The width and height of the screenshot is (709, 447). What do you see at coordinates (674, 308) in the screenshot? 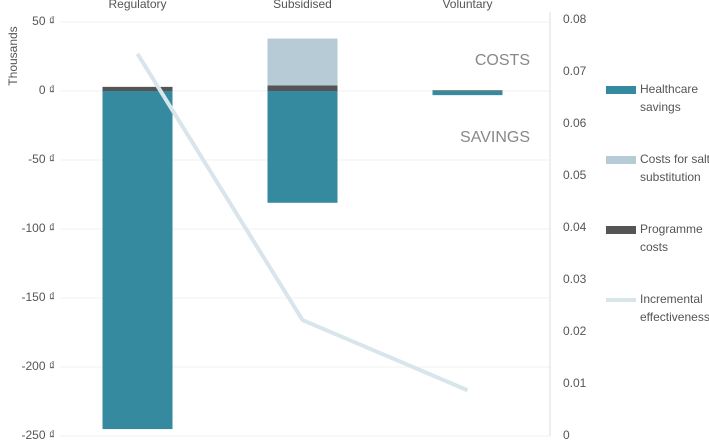
I see `legend-label: Incremental effectiveness` at bounding box center [674, 308].